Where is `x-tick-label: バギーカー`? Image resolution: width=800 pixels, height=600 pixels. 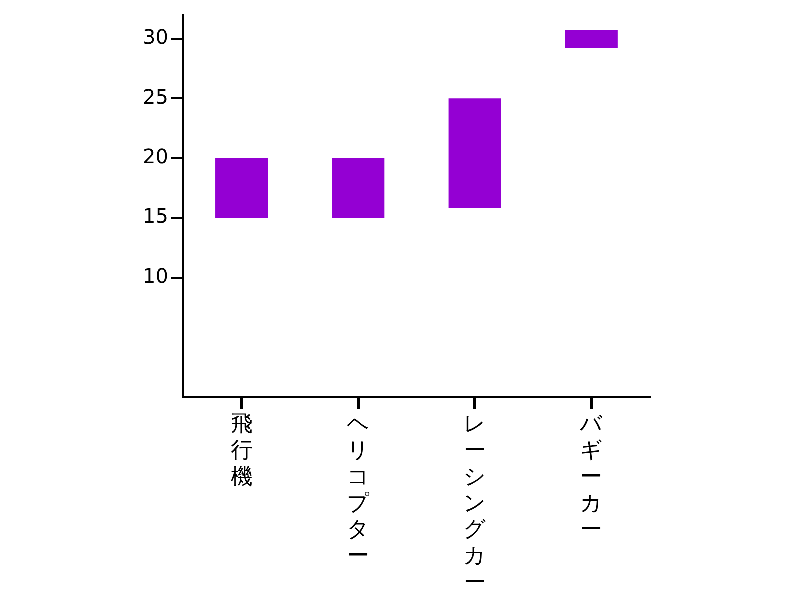
x-tick-label: バギーカー is located at coordinates (591, 477).